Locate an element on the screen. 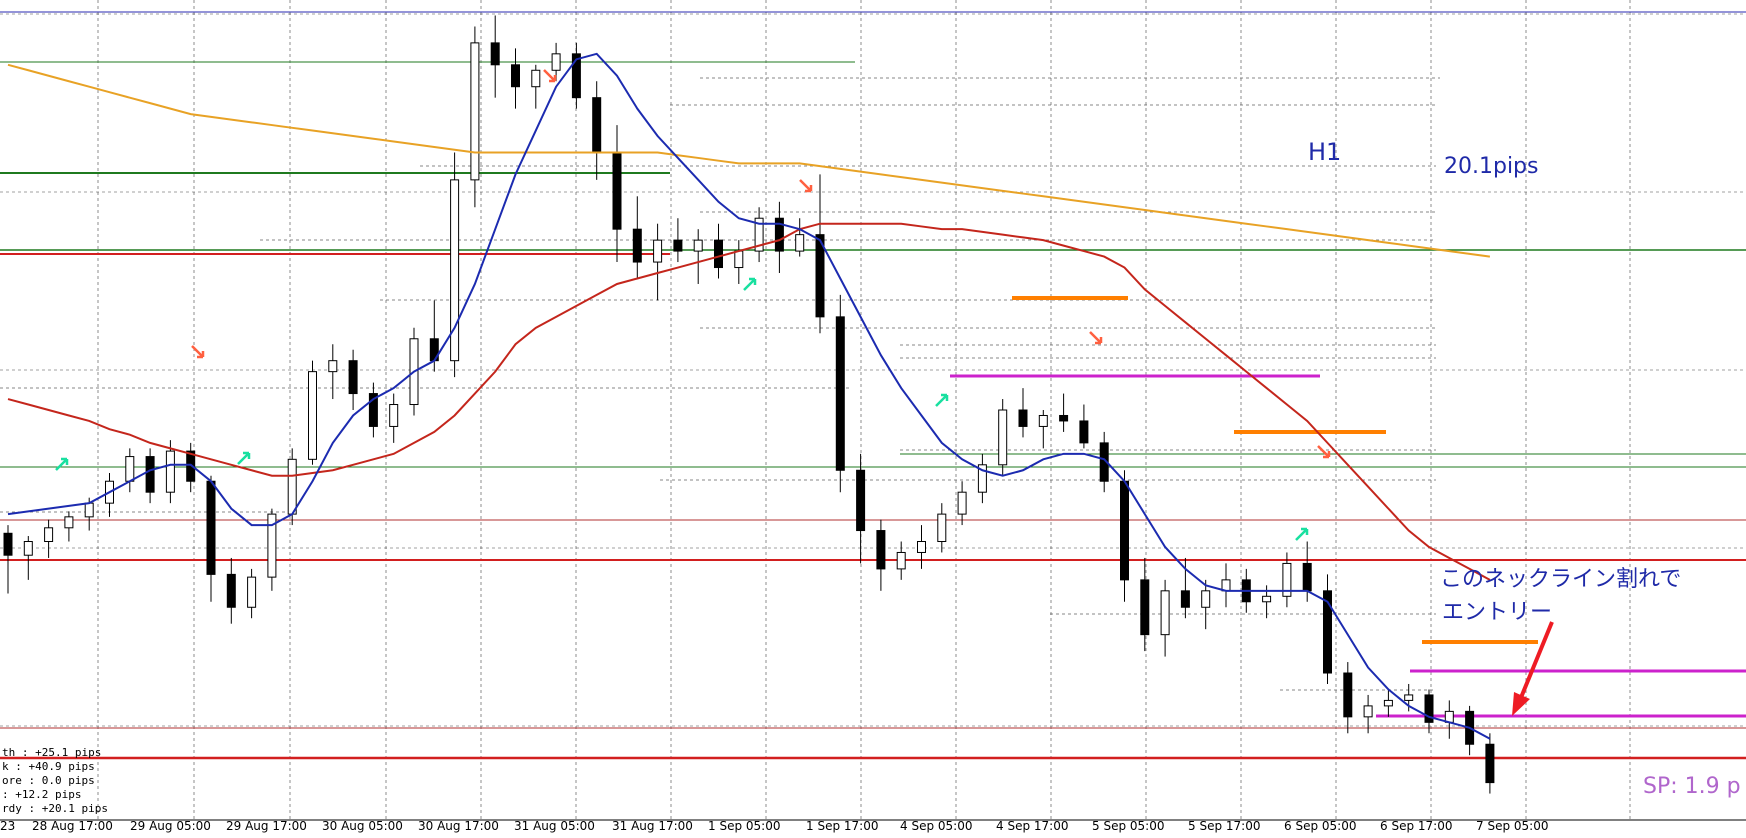 The width and height of the screenshot is (1746, 838). x-tick-label: 1 Sep 05:00 is located at coordinates (744, 826).